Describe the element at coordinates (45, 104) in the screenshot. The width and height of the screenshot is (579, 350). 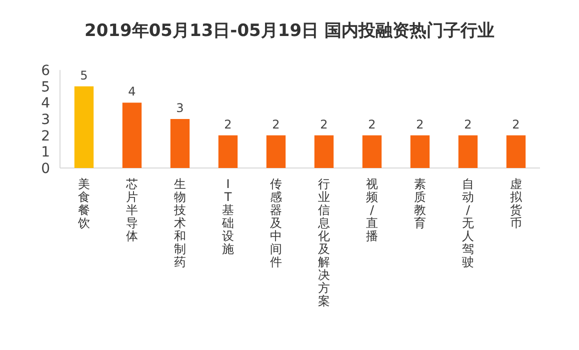
I see `y-tick-label: 4` at that location.